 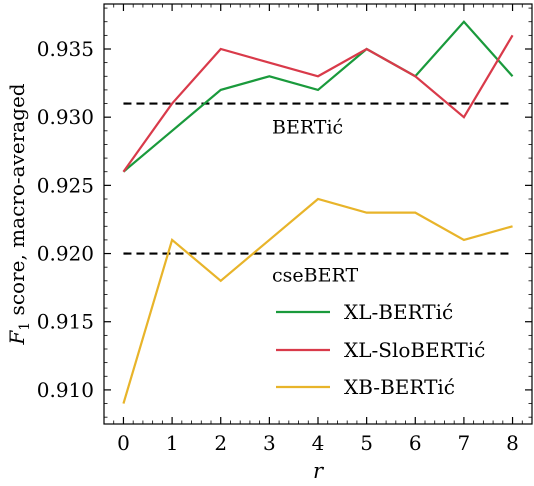 I want to click on reference-label-0: BERTić, so click(x=307, y=128).